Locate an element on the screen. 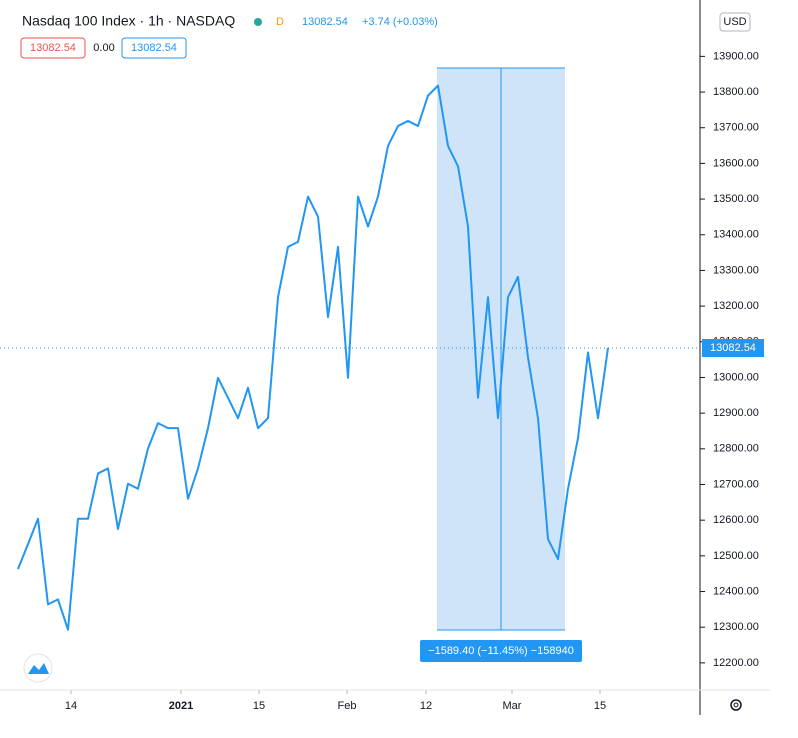 This screenshot has width=798, height=738. x-tick-label: Mar is located at coordinates (512, 706).